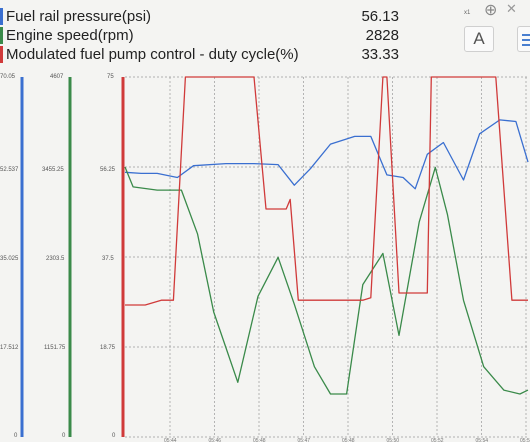 This screenshot has width=530, height=442. I want to click on pressure-tick: 0, so click(16, 436).